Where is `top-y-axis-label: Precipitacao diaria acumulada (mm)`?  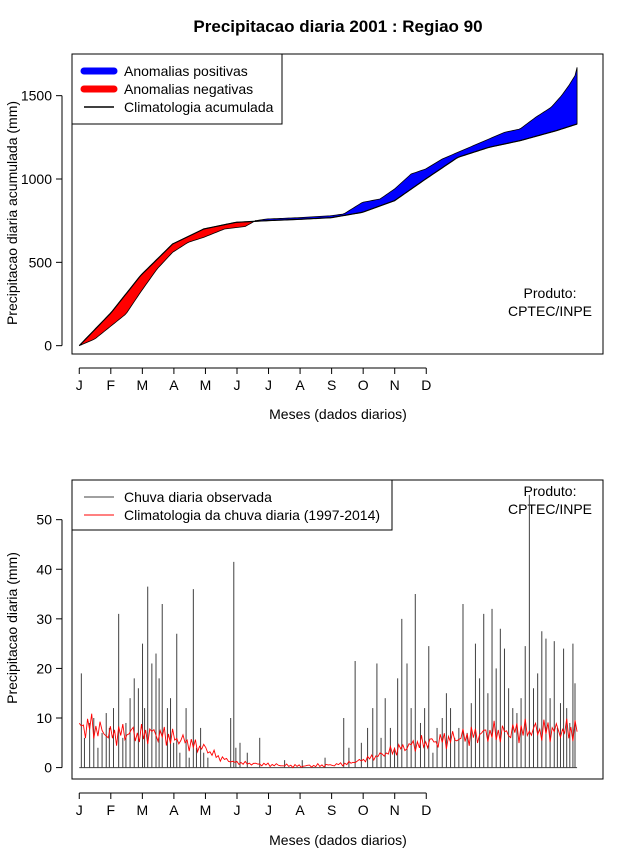 top-y-axis-label: Precipitacao diaria acumulada (mm) is located at coordinates (12, 213).